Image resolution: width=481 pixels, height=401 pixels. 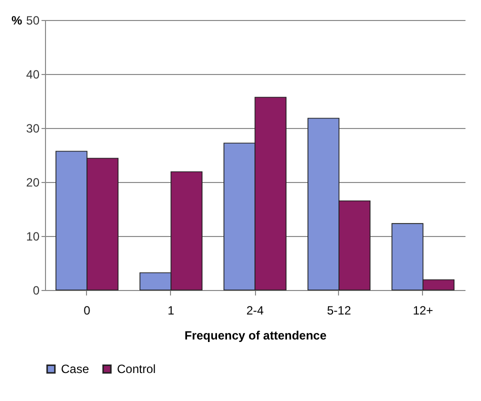 What do you see at coordinates (255, 311) in the screenshot?
I see `x-tick-label: 2-4` at bounding box center [255, 311].